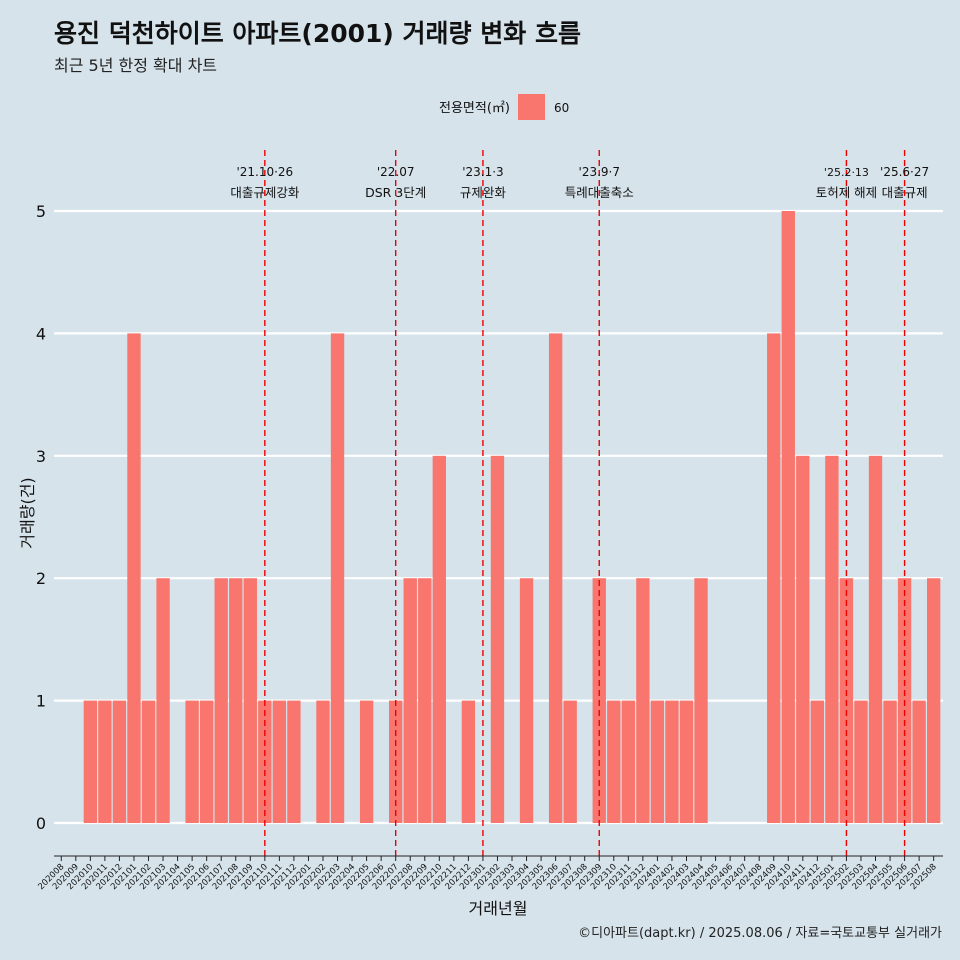 The width and height of the screenshot is (960, 960). I want to click on event-label: 특례대출축소, so click(599, 192).